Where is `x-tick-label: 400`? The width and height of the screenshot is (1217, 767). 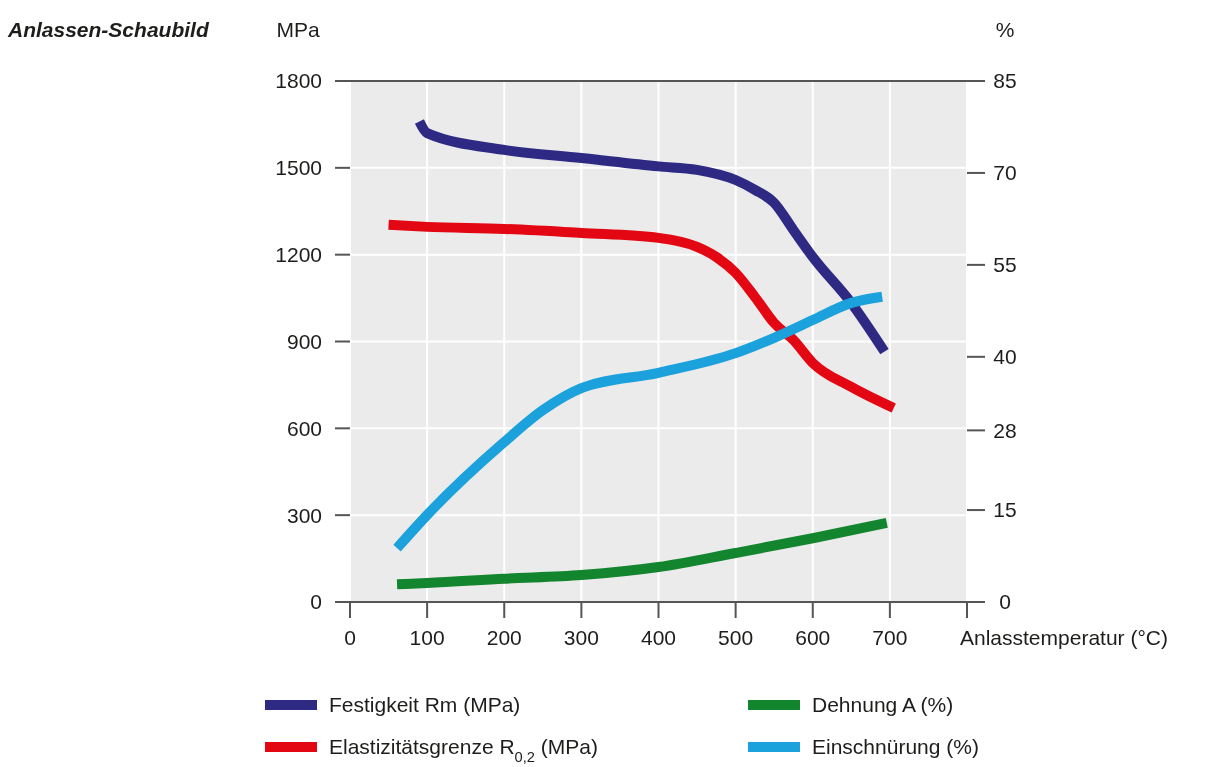
x-tick-label: 400 is located at coordinates (658, 637).